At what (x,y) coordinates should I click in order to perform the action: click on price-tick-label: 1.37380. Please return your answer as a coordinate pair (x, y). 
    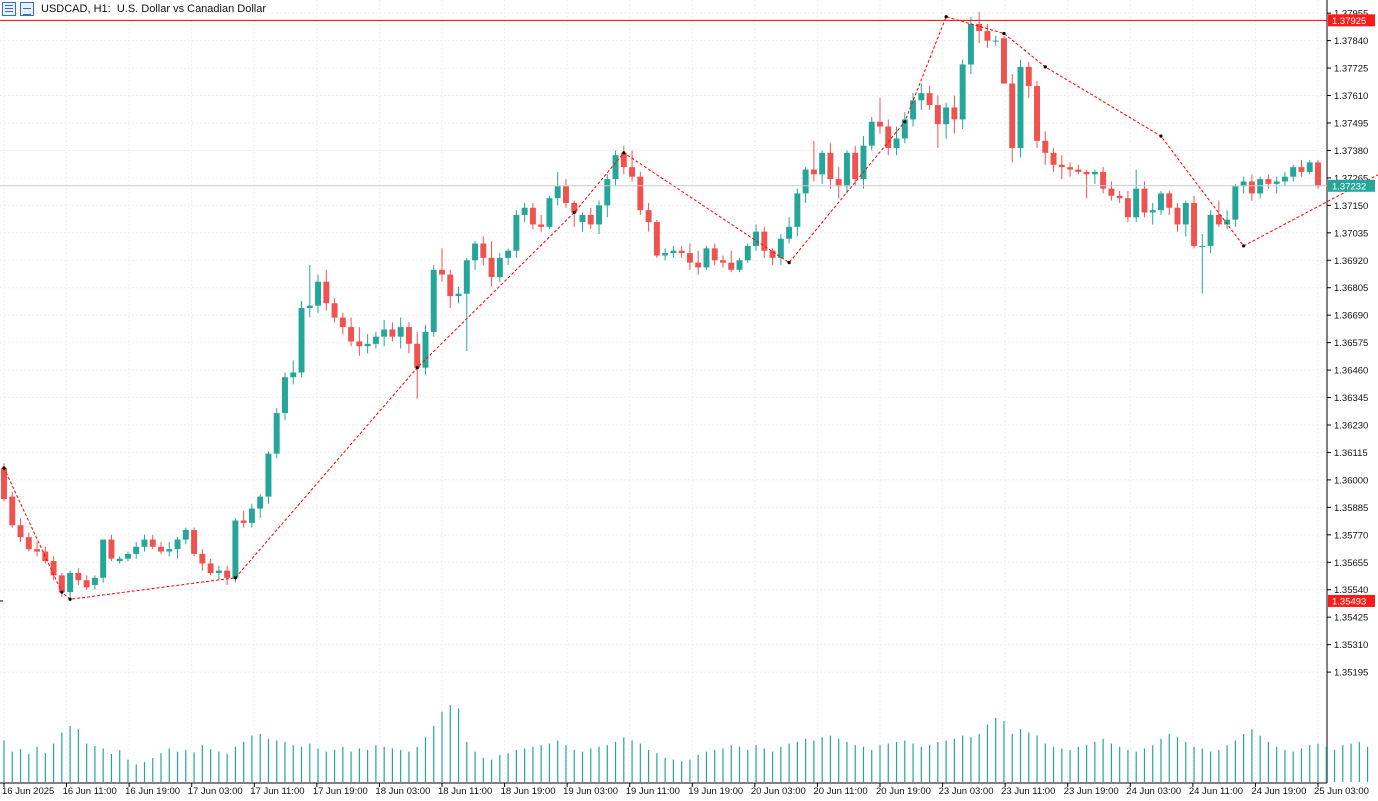
    Looking at the image, I should click on (1351, 151).